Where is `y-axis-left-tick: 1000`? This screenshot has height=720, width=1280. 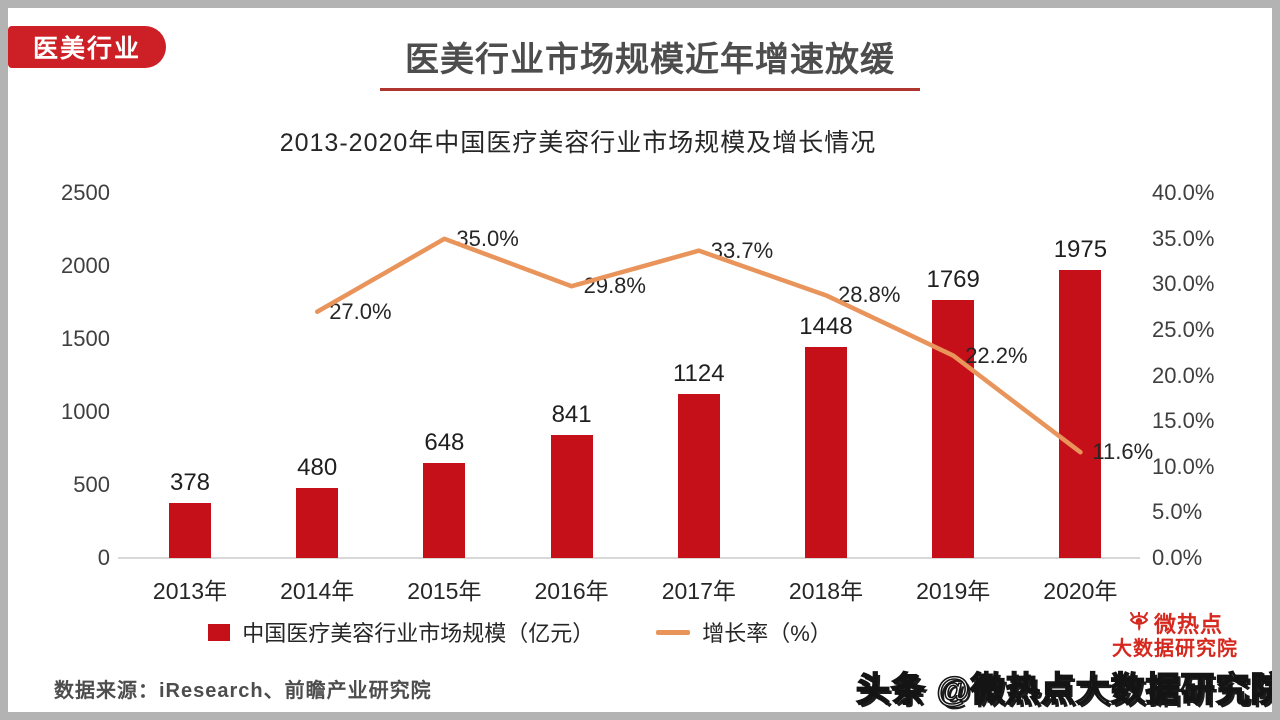 y-axis-left-tick: 1000 is located at coordinates (85, 411).